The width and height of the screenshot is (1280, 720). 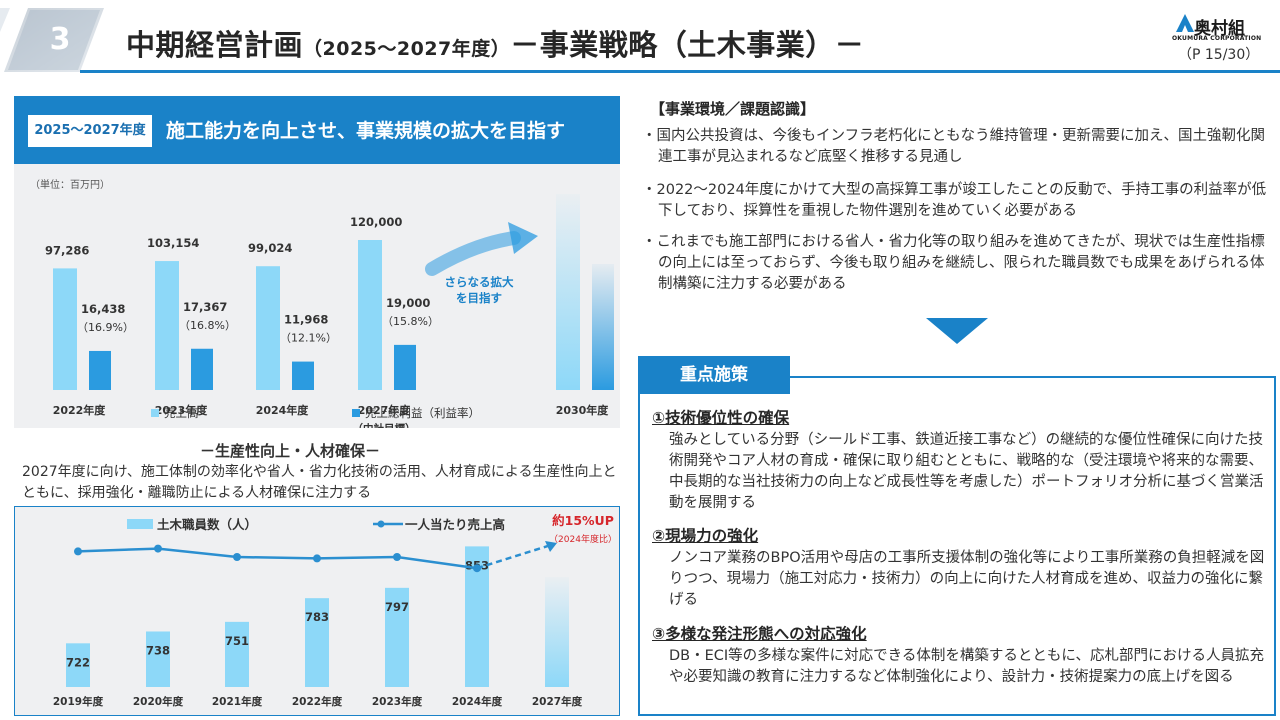 I want to click on legend-label: 一人当たり売上高, so click(x=455, y=524).